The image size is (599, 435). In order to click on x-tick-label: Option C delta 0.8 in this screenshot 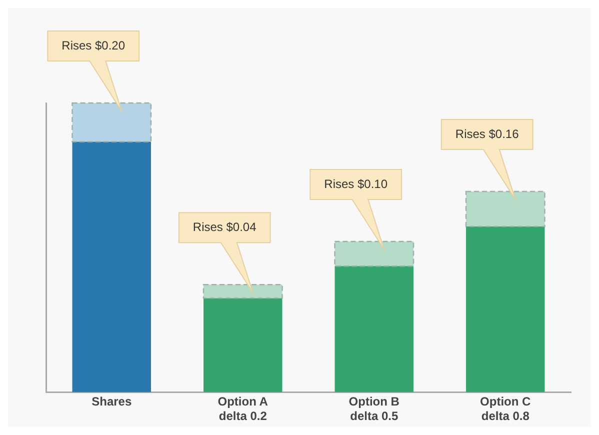, I will do `click(506, 409)`.